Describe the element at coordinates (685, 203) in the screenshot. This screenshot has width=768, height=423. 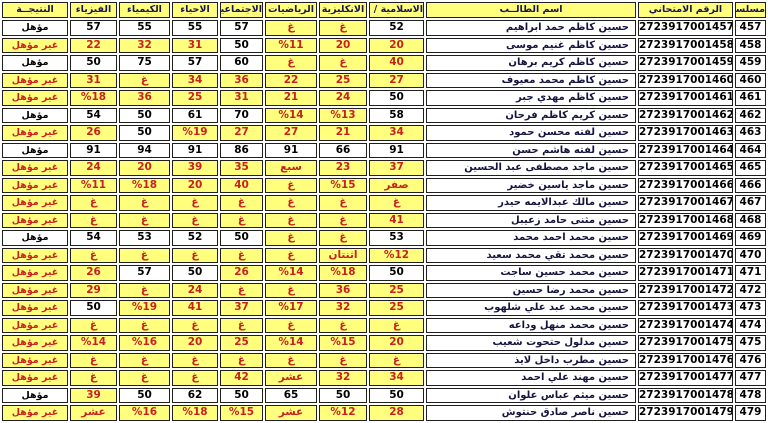
I see `exam-number-cell: 2723917001467` at that location.